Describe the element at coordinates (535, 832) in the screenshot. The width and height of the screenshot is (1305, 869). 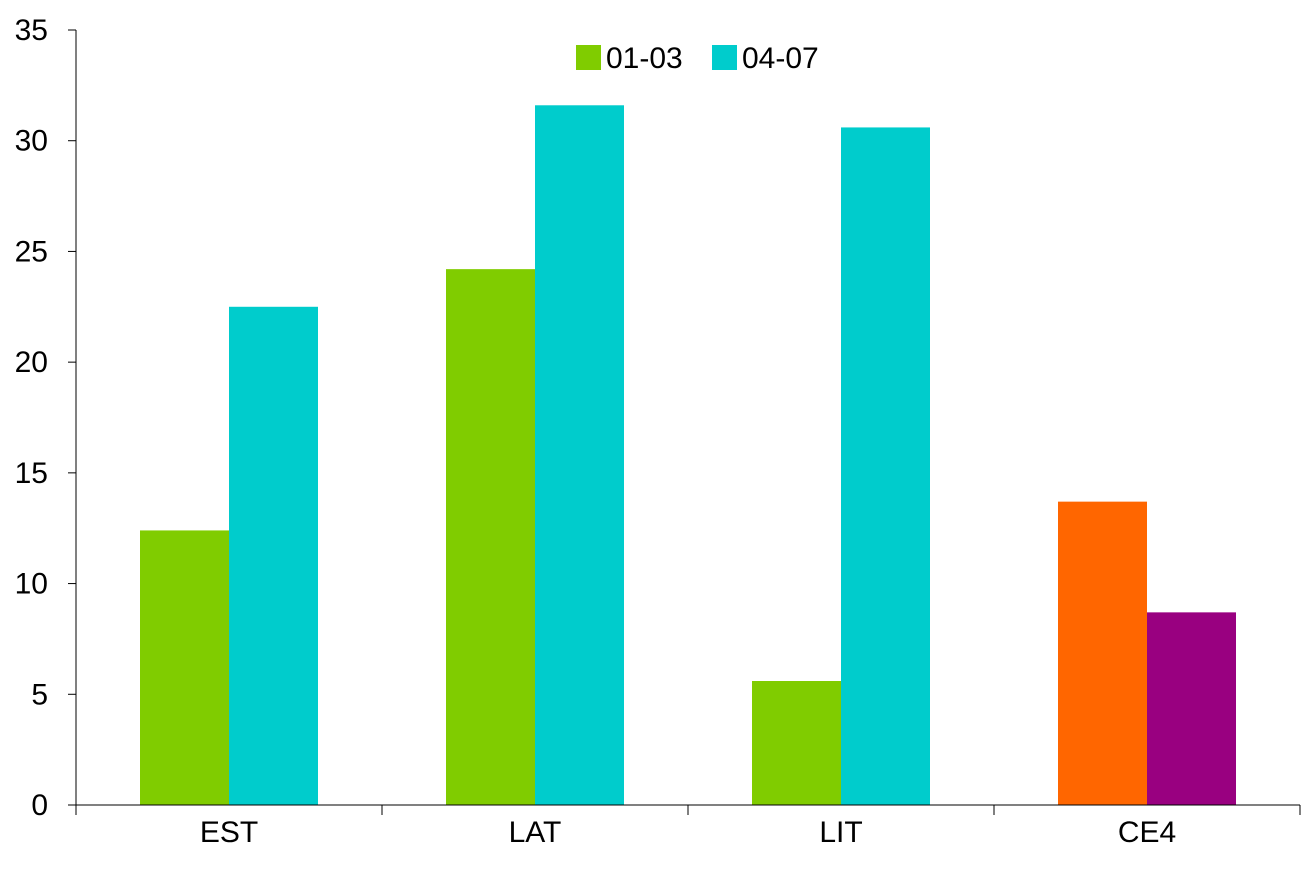
I see `x-category-label: LAT` at that location.